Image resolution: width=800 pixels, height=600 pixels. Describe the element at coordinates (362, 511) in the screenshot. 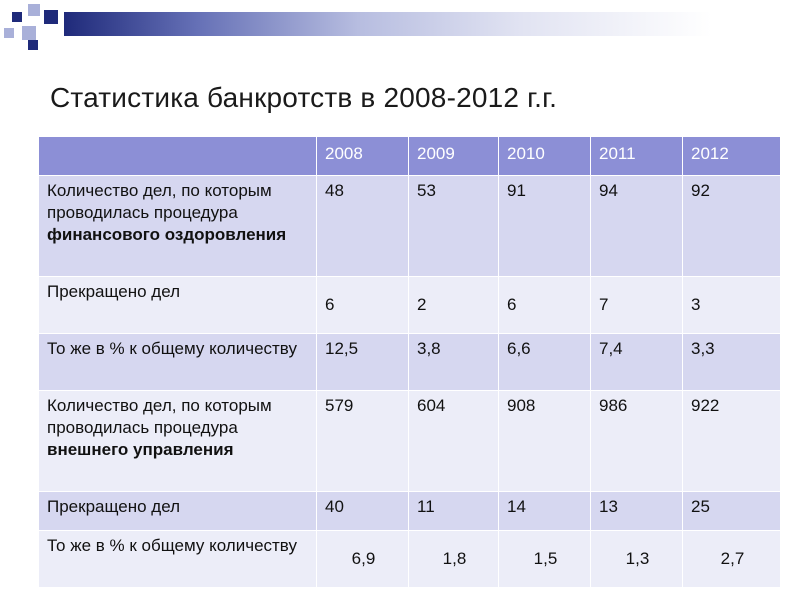

I see `table-cell: 40` at that location.